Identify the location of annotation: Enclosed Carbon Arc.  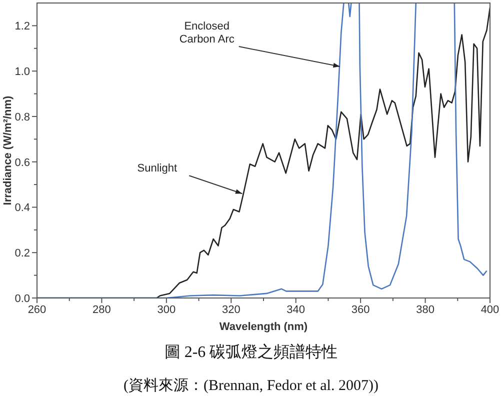
(207, 33).